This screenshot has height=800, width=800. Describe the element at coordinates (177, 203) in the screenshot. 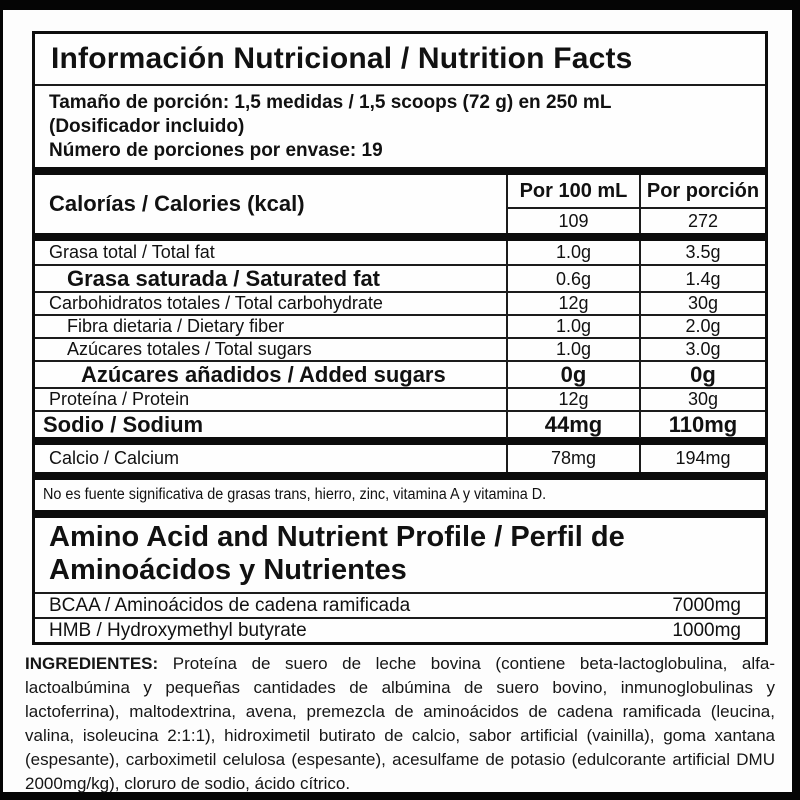

I see `calories-label: Calorías / Calories (kcal)` at that location.